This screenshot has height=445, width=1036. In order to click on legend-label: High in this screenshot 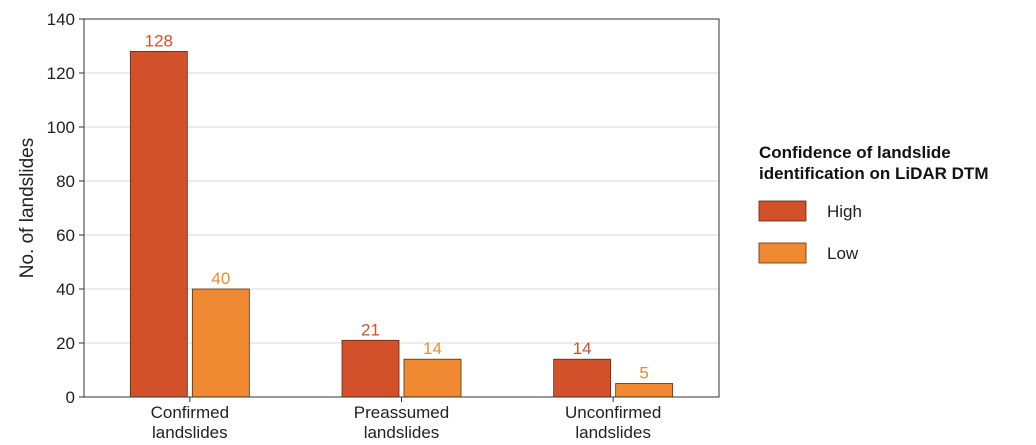, I will do `click(844, 211)`.